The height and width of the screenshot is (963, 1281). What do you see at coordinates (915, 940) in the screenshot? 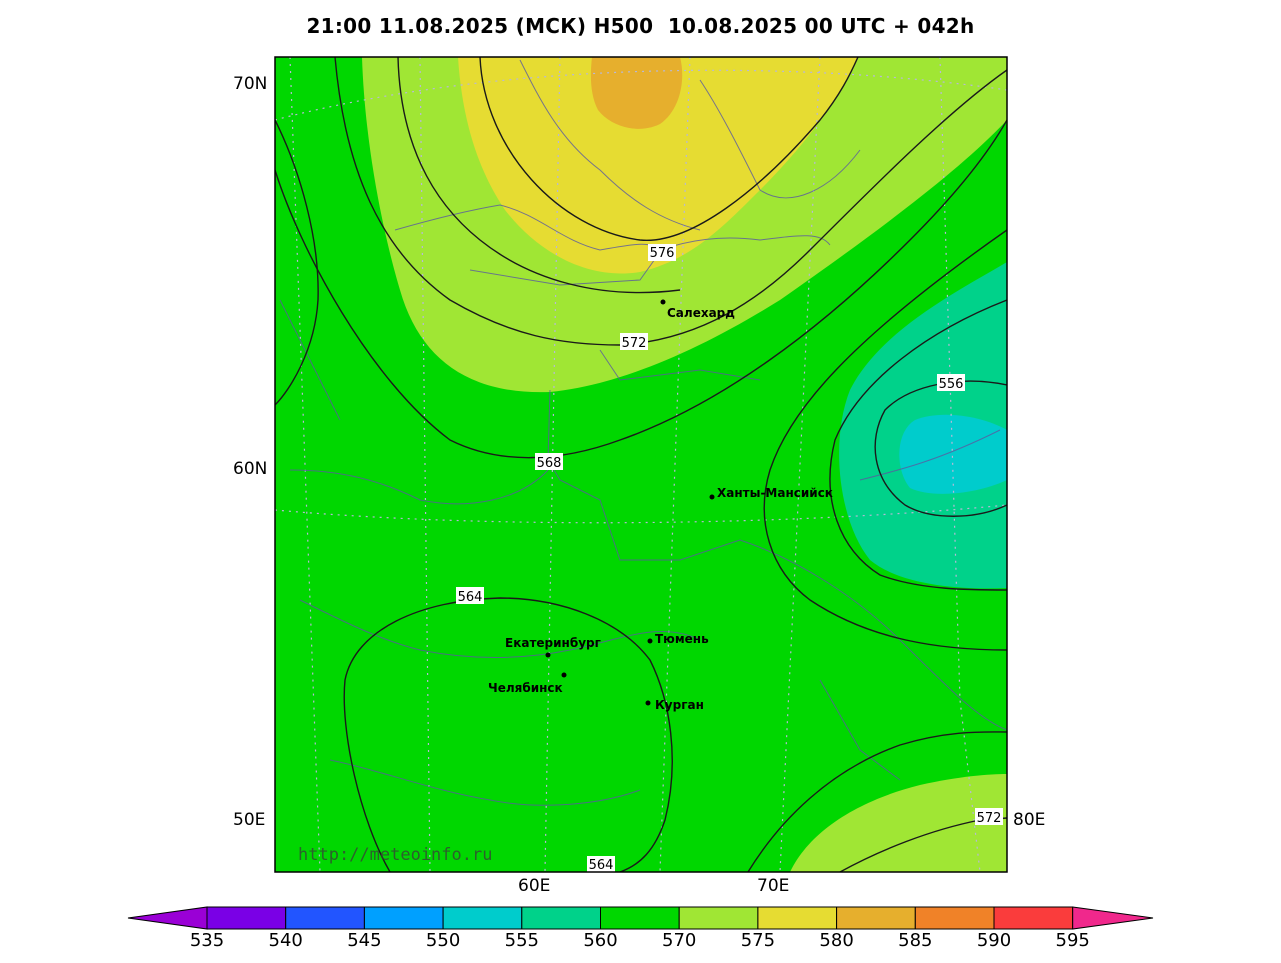
I see `colorbar-tick-label: 585` at bounding box center [915, 940].